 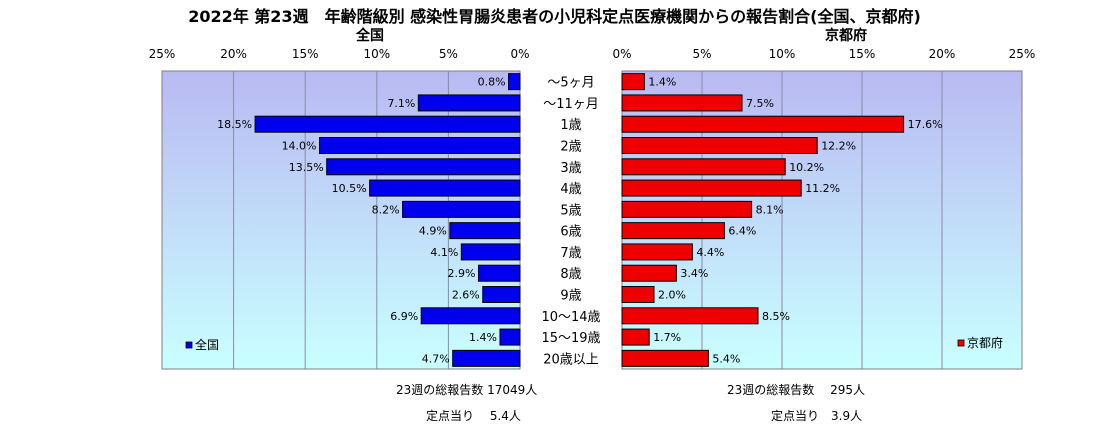 I want to click on age-category-label: 10～14歳, so click(x=570, y=317).